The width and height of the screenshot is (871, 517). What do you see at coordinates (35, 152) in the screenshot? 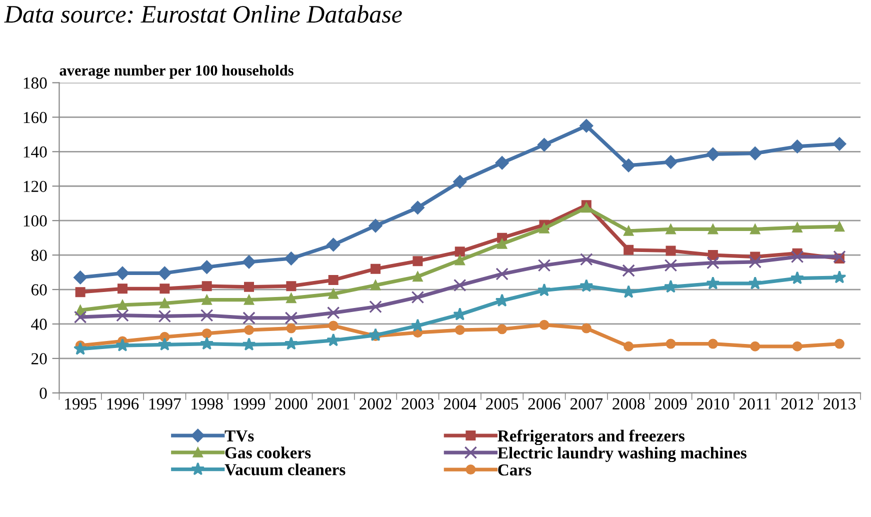
I see `y-tick-label: 140` at bounding box center [35, 152].